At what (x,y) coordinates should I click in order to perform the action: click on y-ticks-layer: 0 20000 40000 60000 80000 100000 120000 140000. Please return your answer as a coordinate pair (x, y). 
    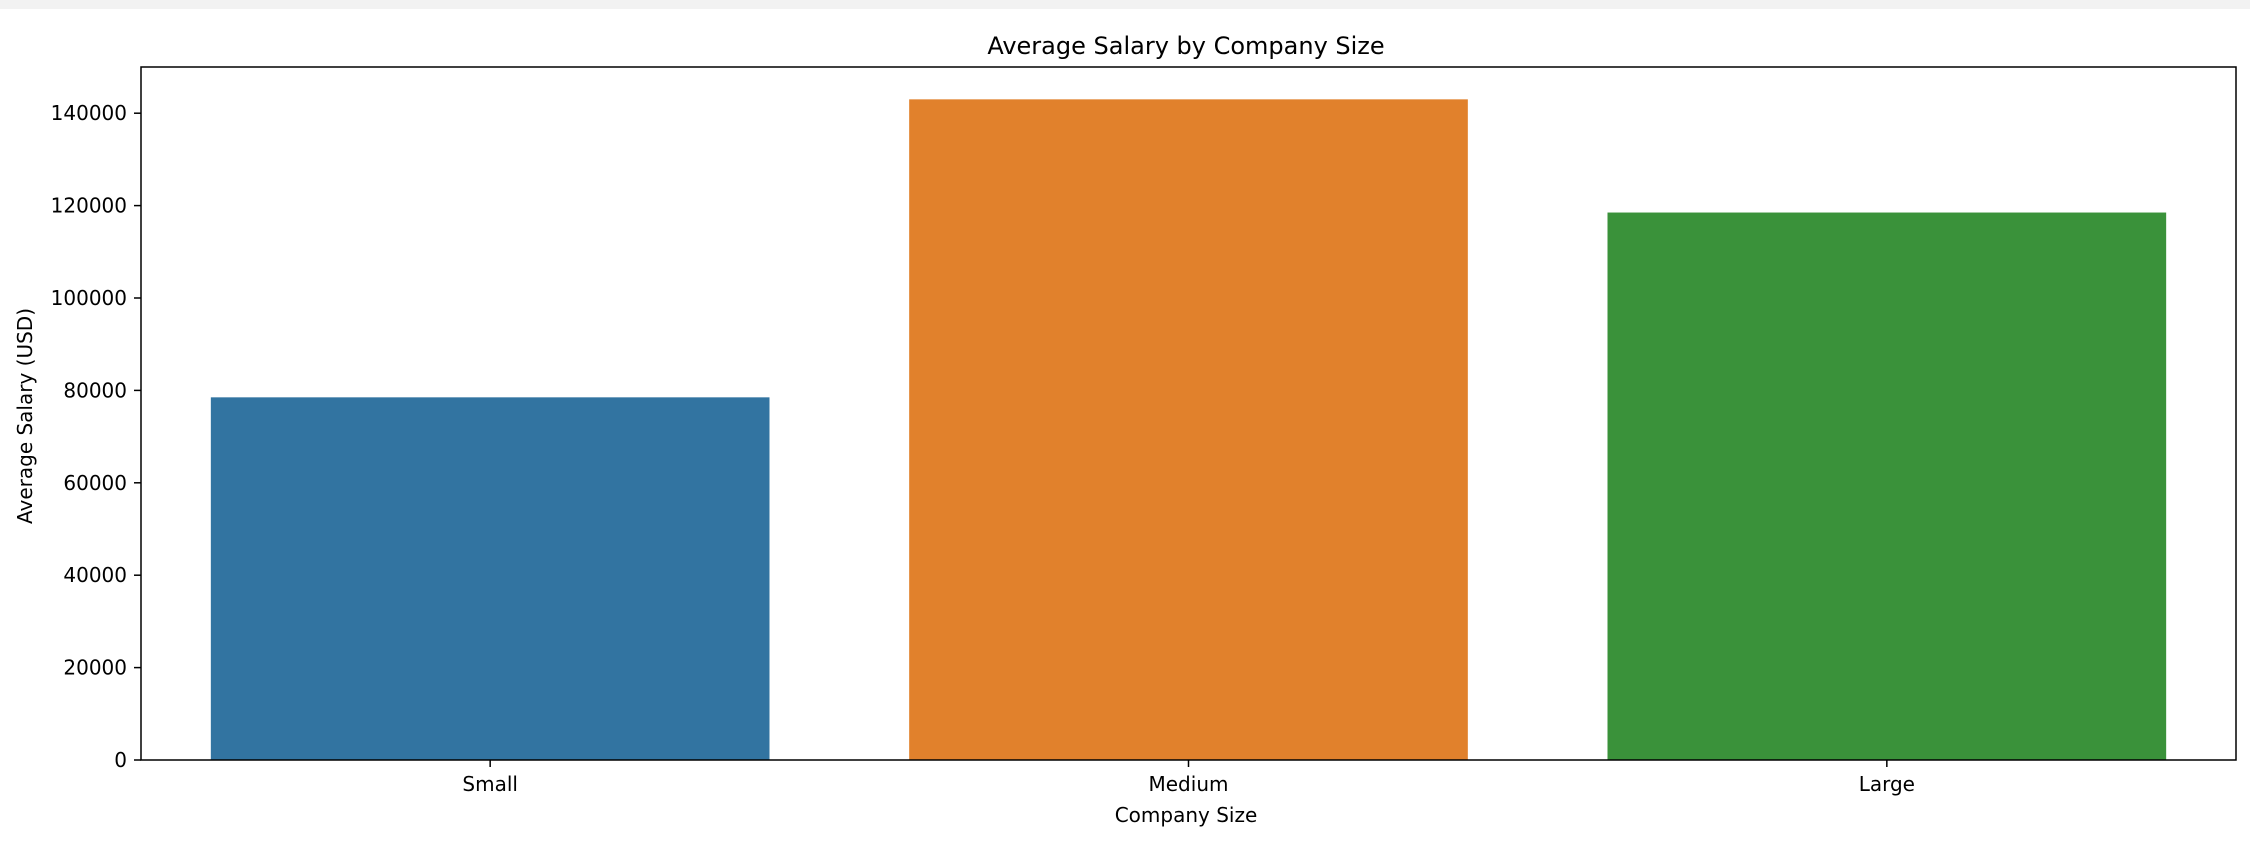
    Looking at the image, I should click on (96, 436).